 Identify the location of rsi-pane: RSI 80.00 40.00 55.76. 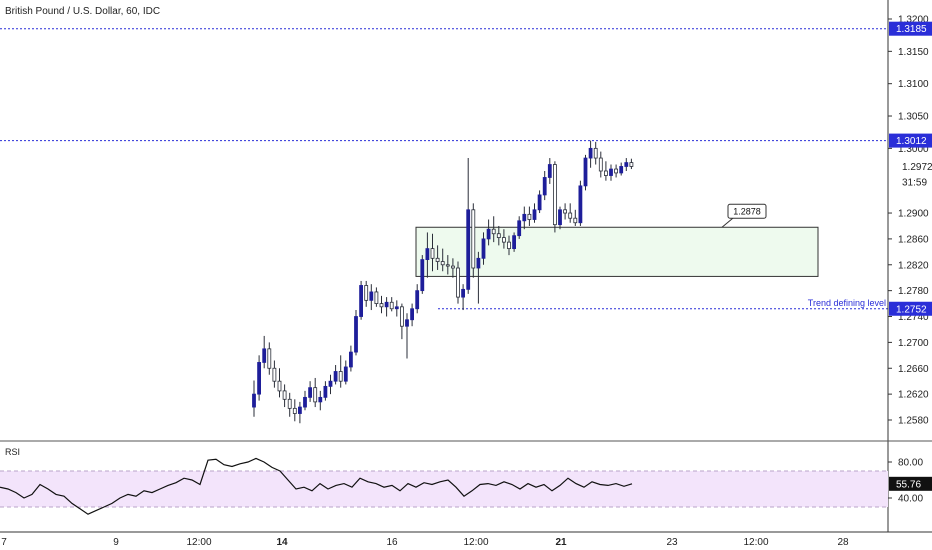
(466, 481).